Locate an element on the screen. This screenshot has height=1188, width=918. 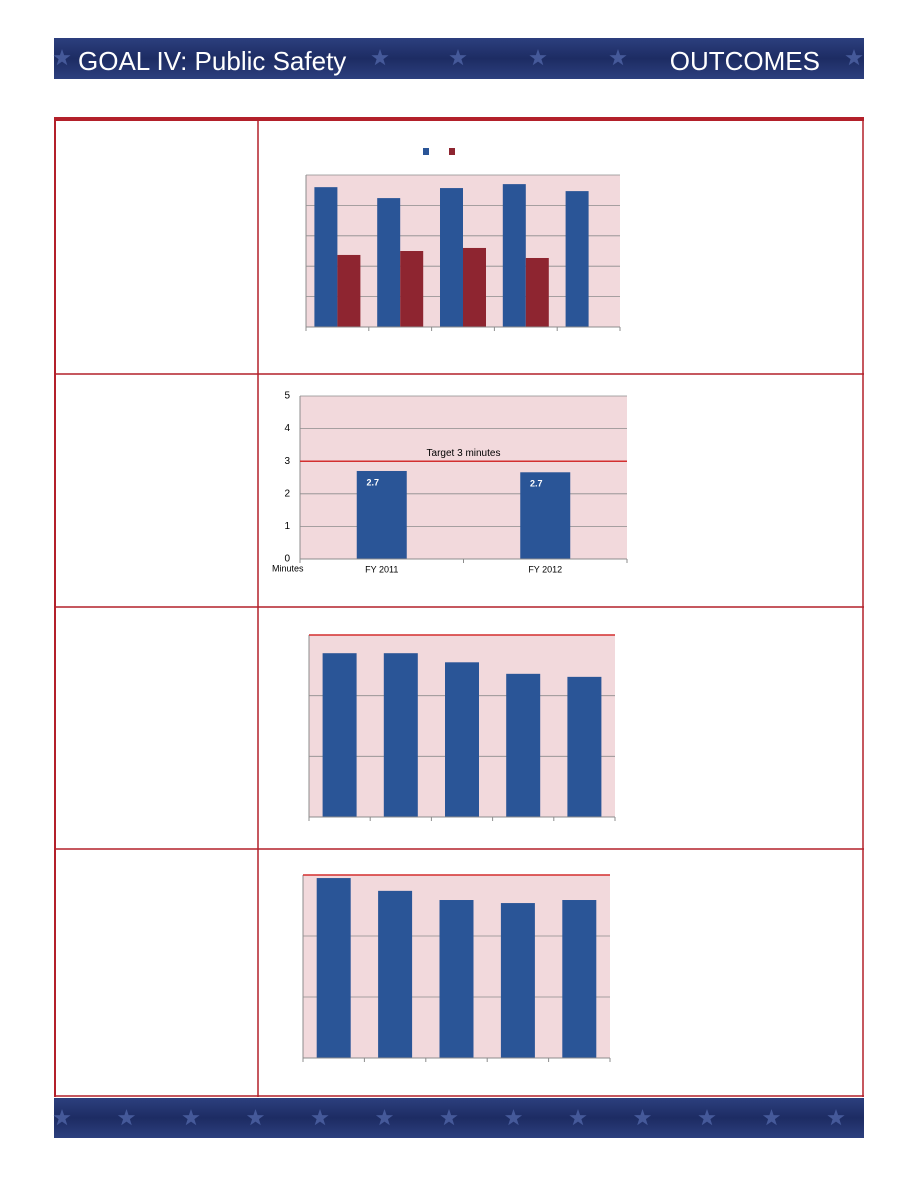
target-label: Target 3 minutes is located at coordinates (464, 453).